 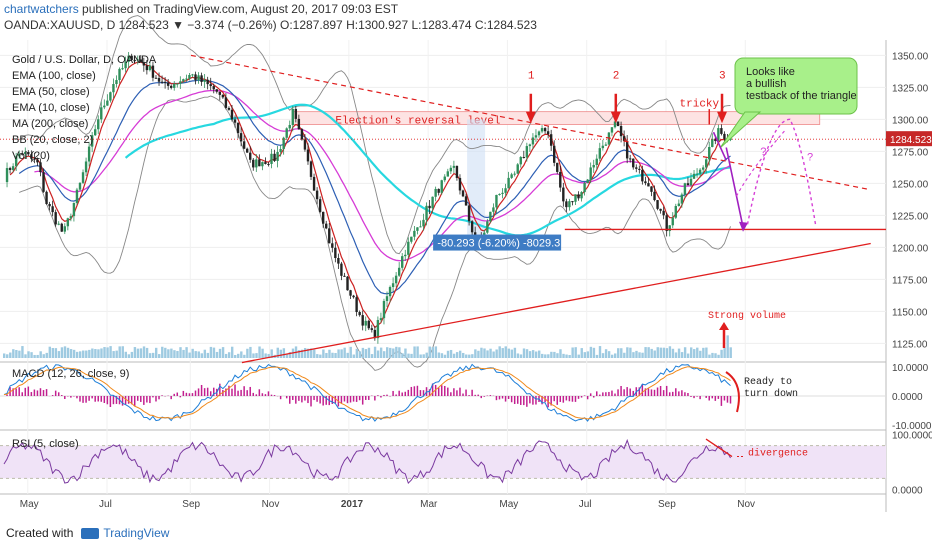 I want to click on divergence-label: divergence, so click(x=778, y=453).